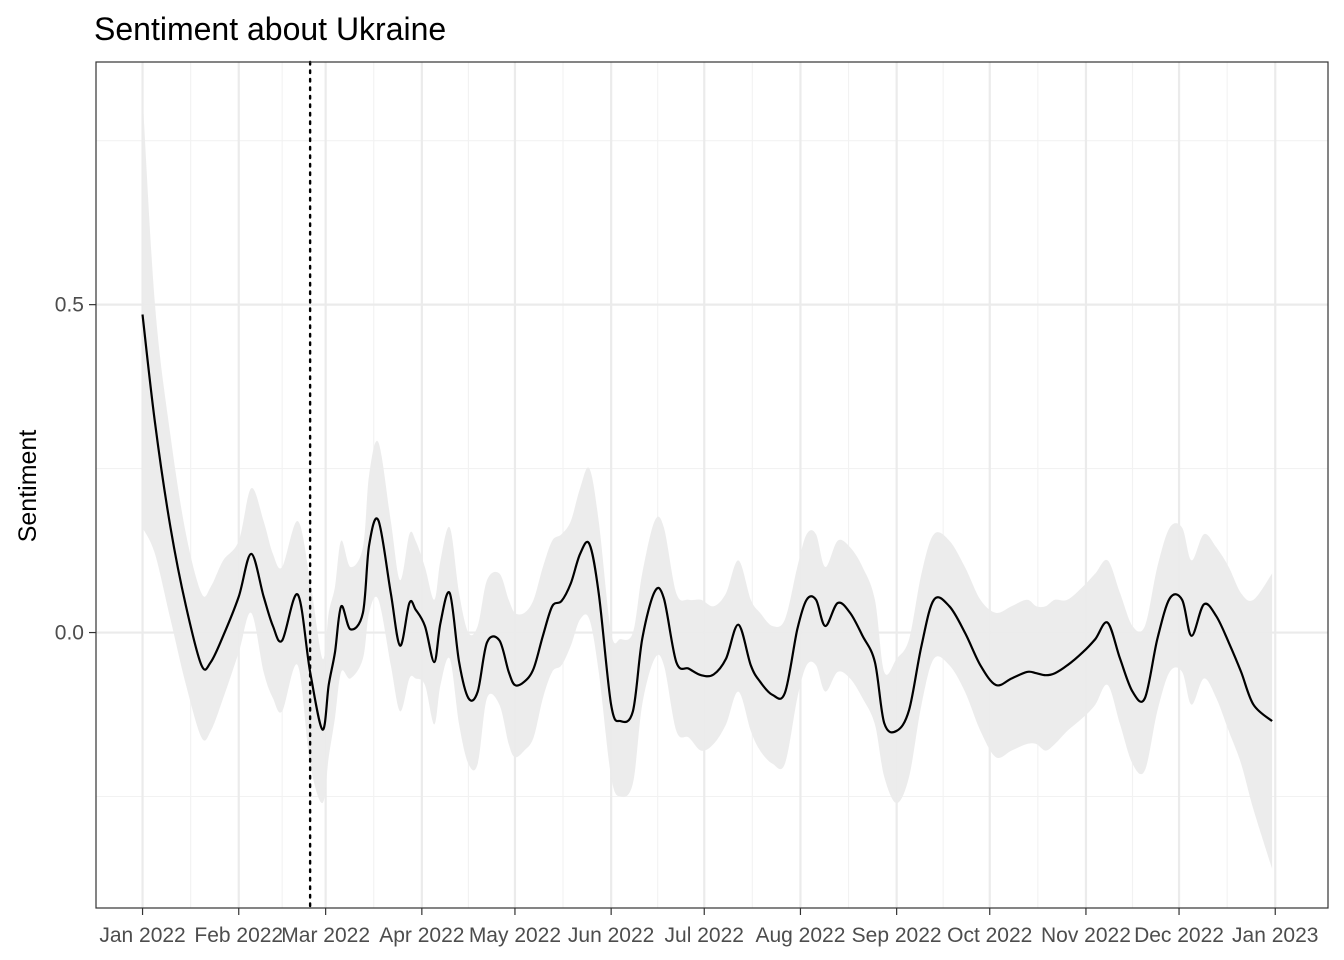  Describe the element at coordinates (69, 305) in the screenshot. I see `y-tick-label: 0.5` at that location.